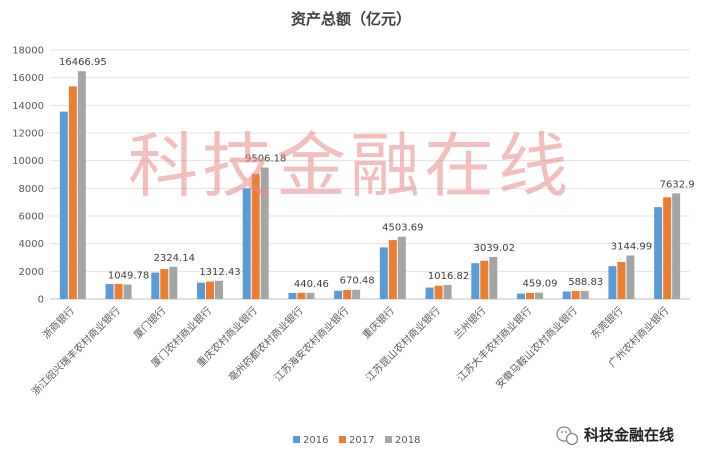  I want to click on legend-label: 2018, so click(407, 440).